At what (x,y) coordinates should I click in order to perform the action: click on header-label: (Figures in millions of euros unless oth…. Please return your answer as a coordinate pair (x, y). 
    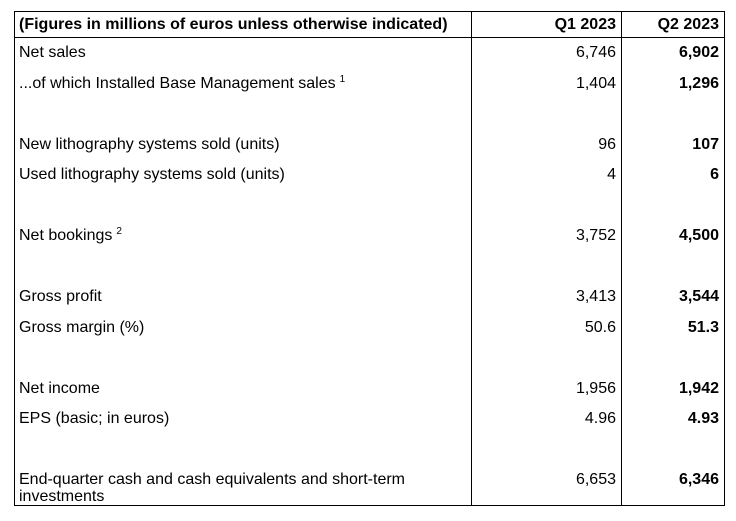
    Looking at the image, I should click on (243, 24).